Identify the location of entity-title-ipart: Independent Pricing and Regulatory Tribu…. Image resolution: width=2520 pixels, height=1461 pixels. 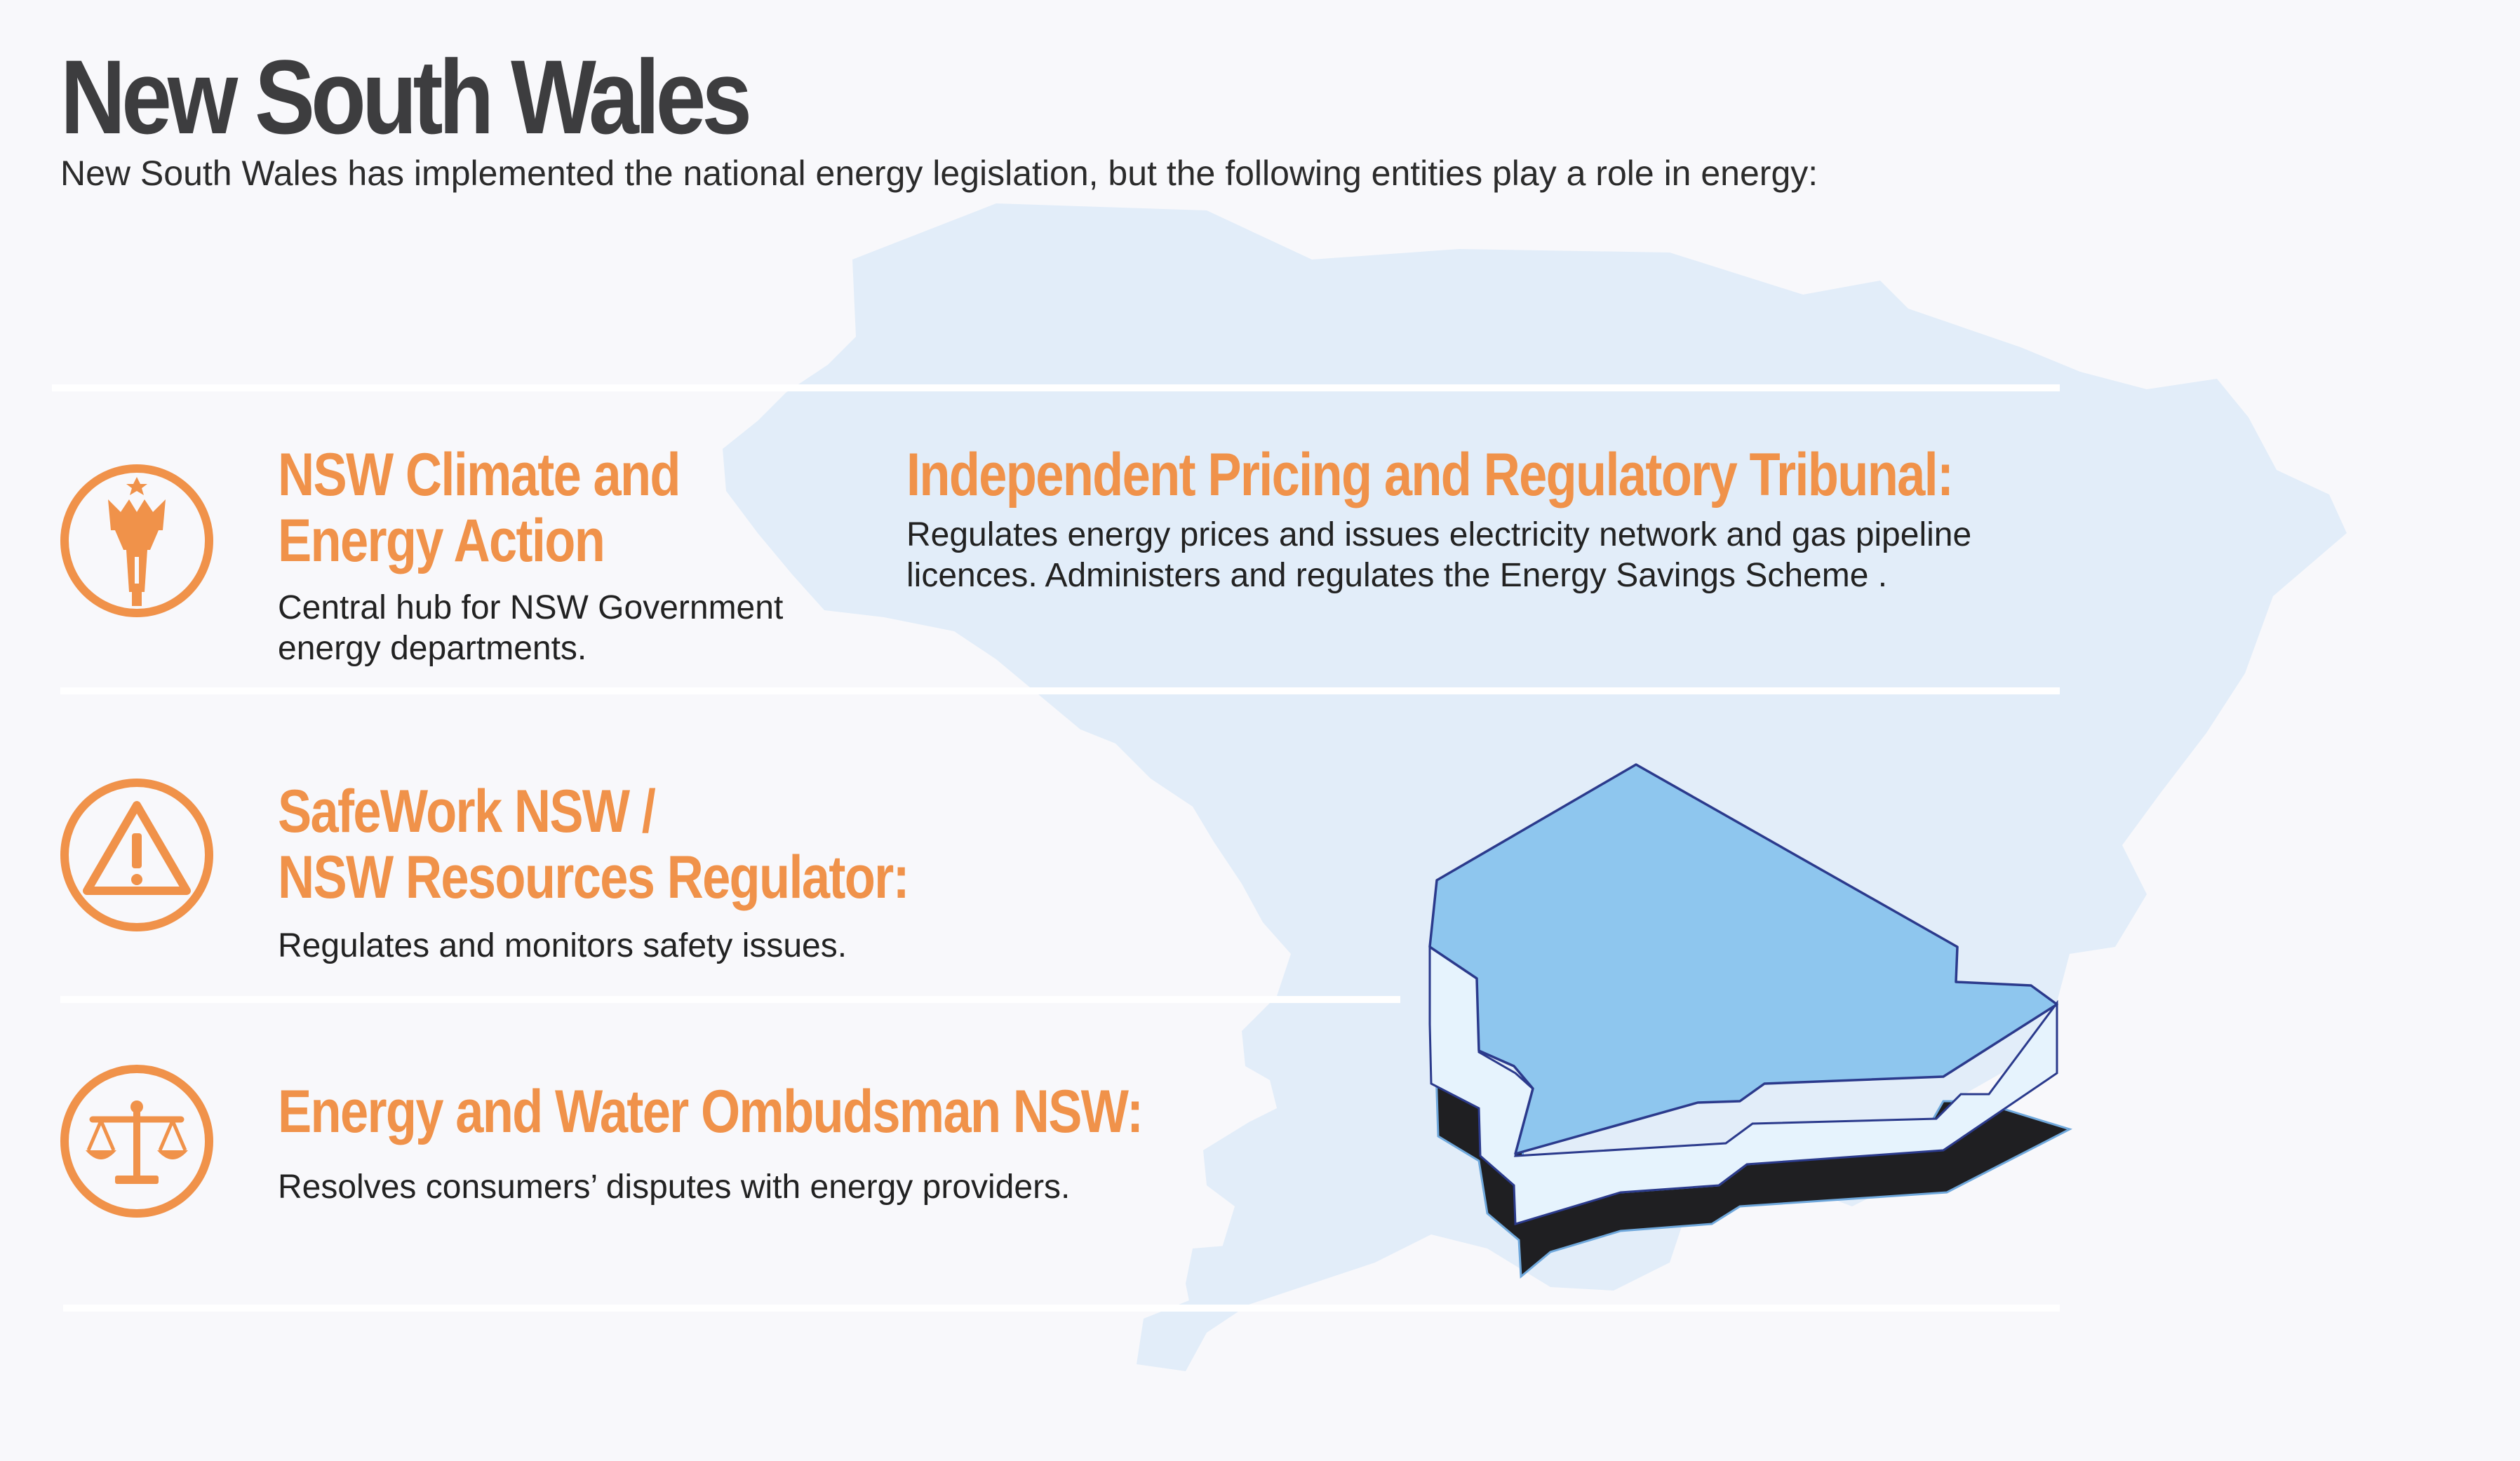
(1430, 475).